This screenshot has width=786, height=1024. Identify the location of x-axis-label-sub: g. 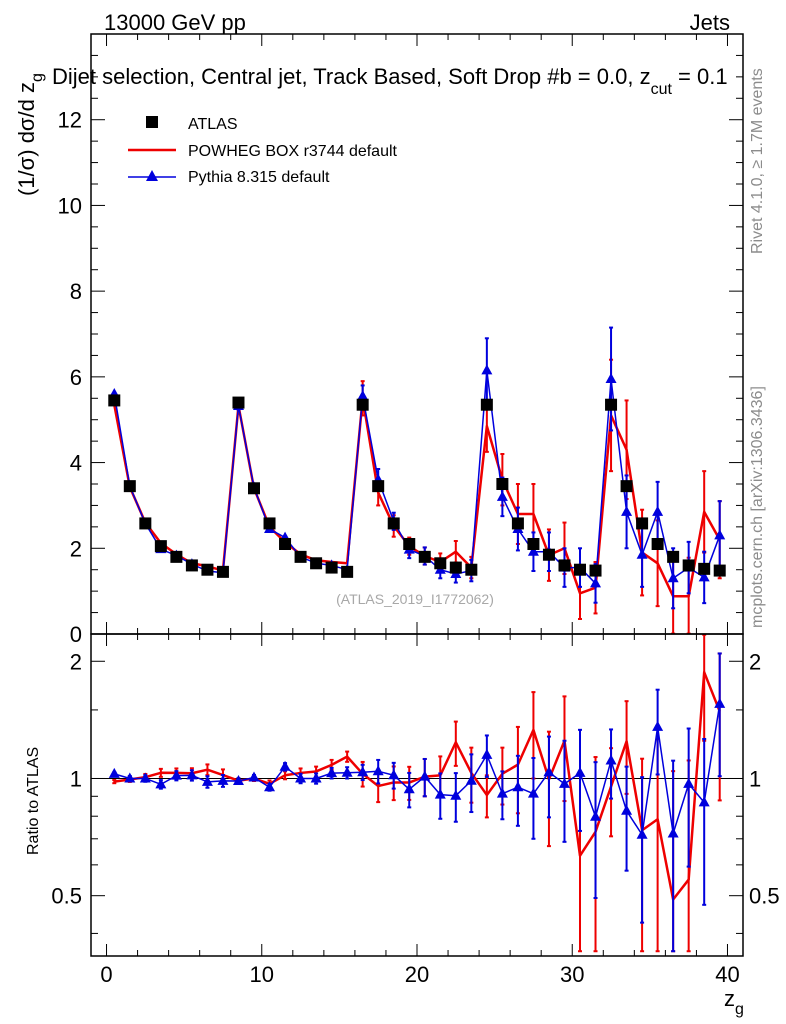
(739, 1009).